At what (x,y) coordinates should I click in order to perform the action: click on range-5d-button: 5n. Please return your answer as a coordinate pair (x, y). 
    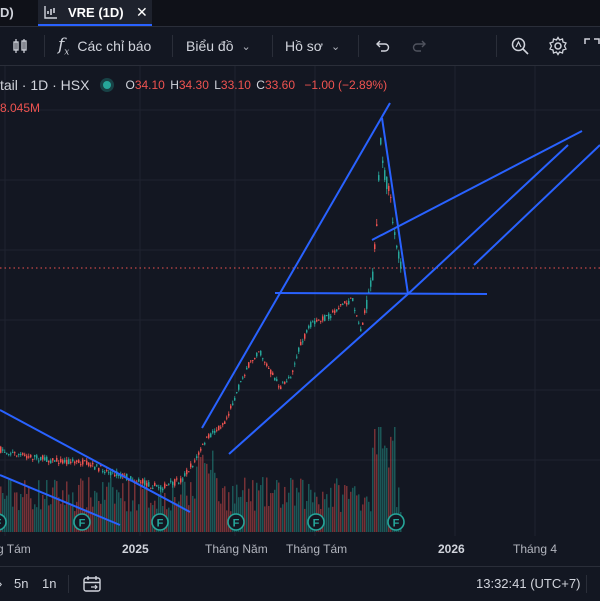
    Looking at the image, I should click on (21, 583).